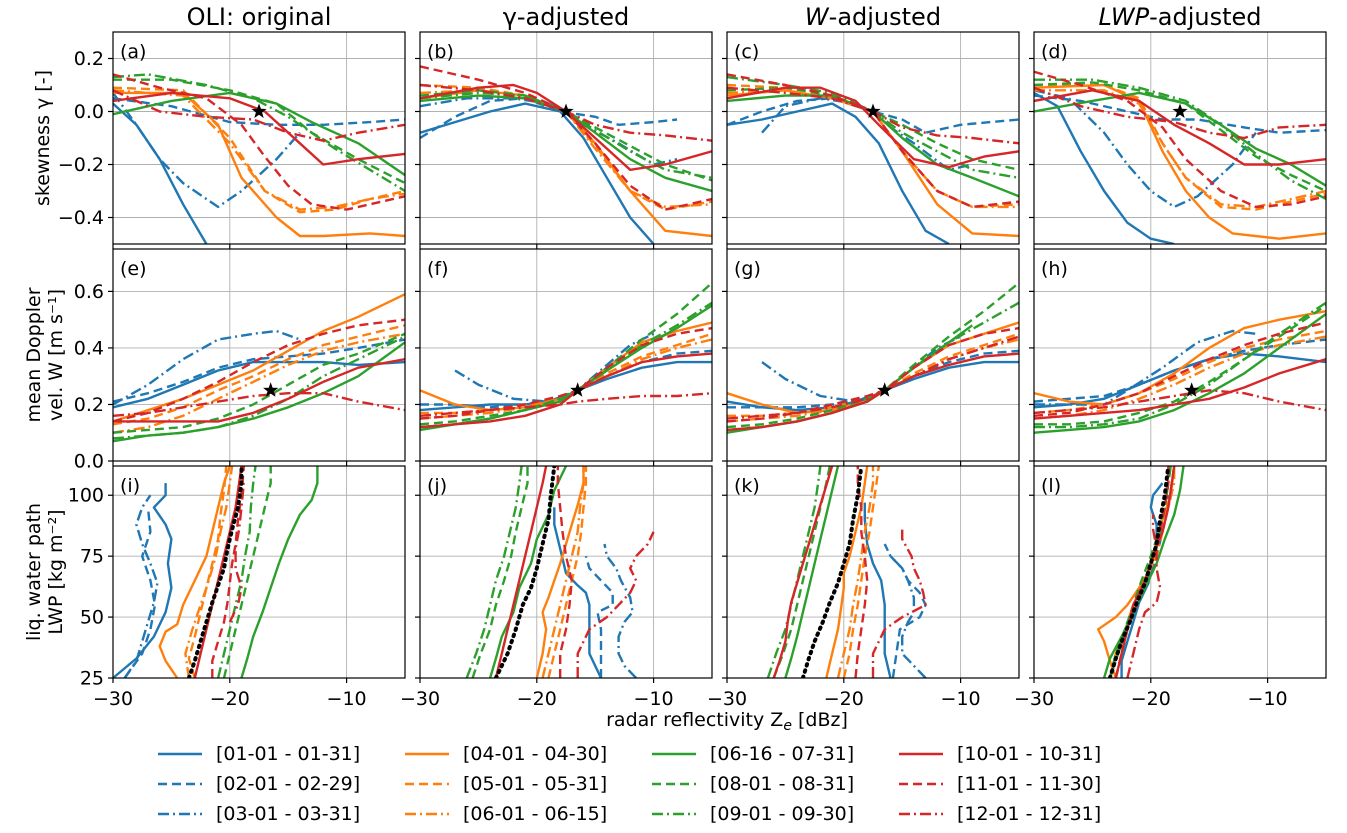 This screenshot has width=1347, height=833. What do you see at coordinates (782, 814) in the screenshot?
I see `legend-label: [09-01 - 09-30]` at bounding box center [782, 814].